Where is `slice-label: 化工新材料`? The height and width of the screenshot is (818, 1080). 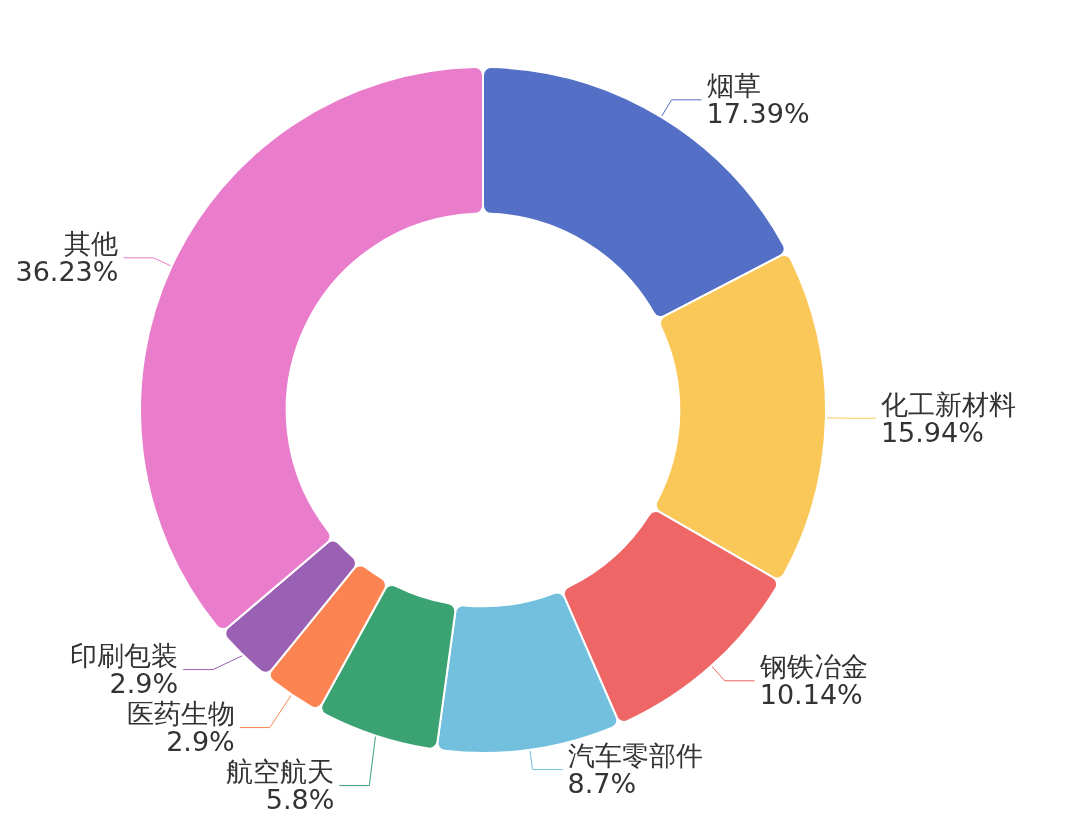
slice-label: 化工新材料 is located at coordinates (948, 404).